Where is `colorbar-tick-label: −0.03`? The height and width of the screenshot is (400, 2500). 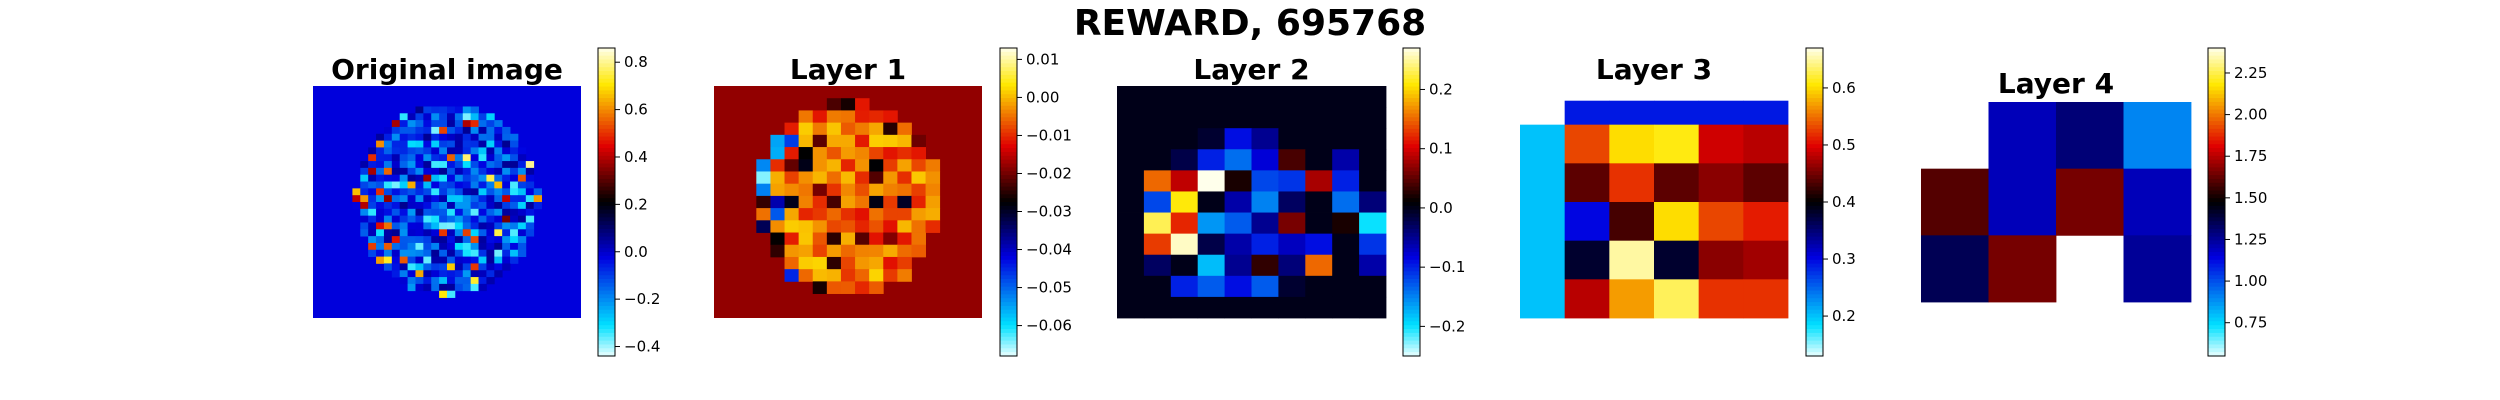 colorbar-tick-label: −0.03 is located at coordinates (1049, 212).